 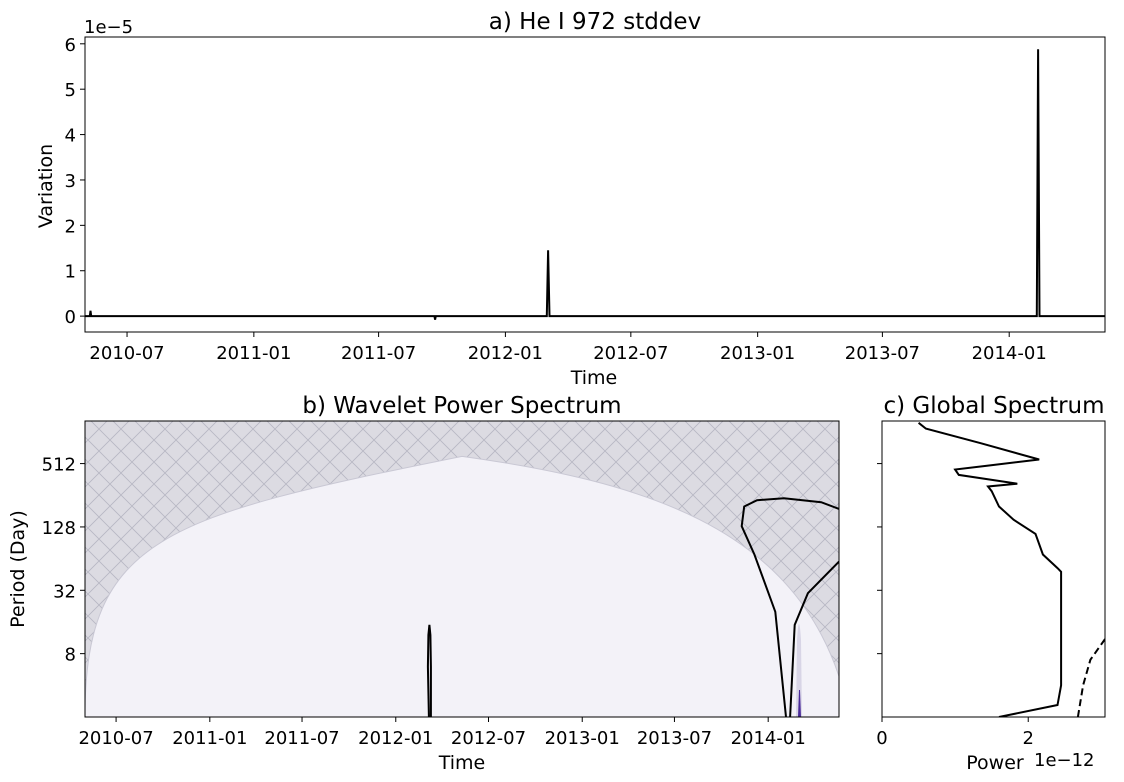 What do you see at coordinates (993, 406) in the screenshot?
I see `panel-c-title: c) Global Spectrum` at bounding box center [993, 406].